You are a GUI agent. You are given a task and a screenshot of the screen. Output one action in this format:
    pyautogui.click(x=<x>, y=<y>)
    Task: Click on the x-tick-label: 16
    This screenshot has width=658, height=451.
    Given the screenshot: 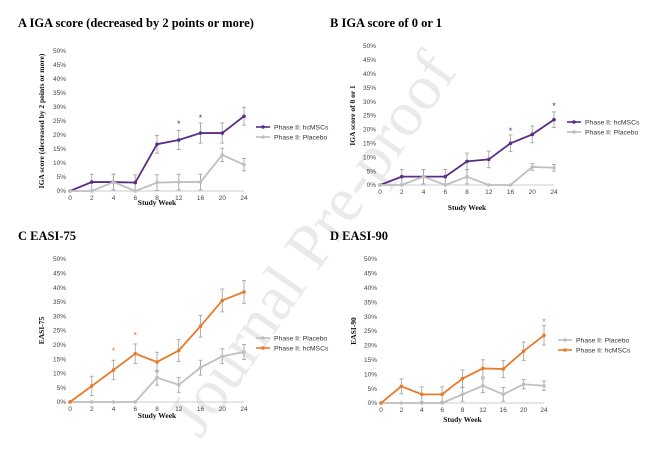 What is the action you would take?
    pyautogui.click(x=511, y=192)
    